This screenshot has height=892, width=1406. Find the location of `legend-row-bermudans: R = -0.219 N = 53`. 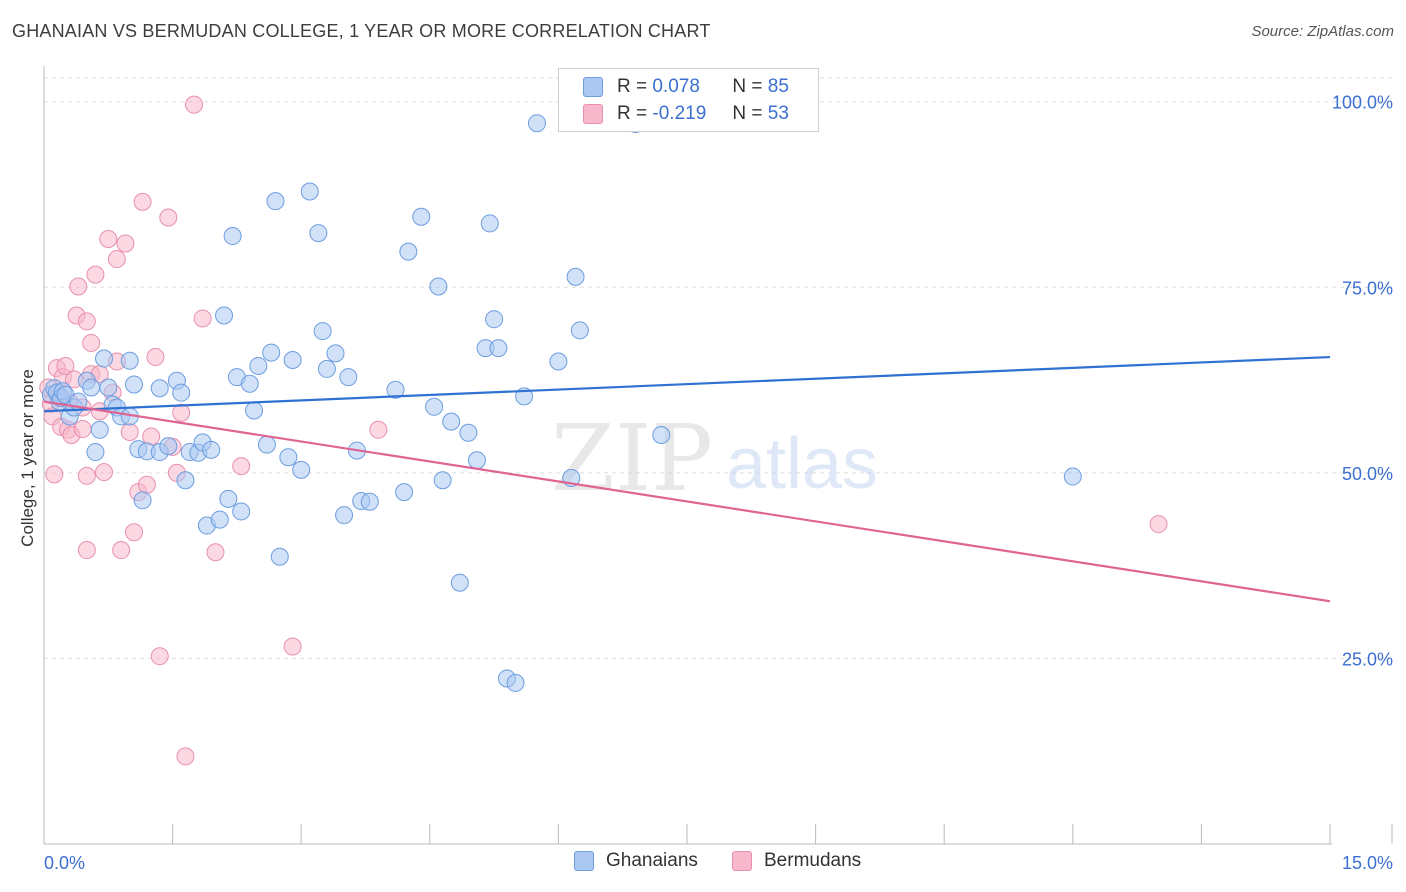

legend-row-bermudans: R = -0.219 N = 53 is located at coordinates (686, 114).